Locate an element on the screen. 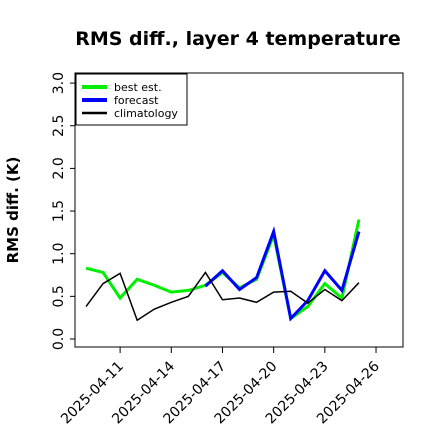 This screenshot has width=440, height=440. y-tick-label: 3.0 is located at coordinates (59, 83).